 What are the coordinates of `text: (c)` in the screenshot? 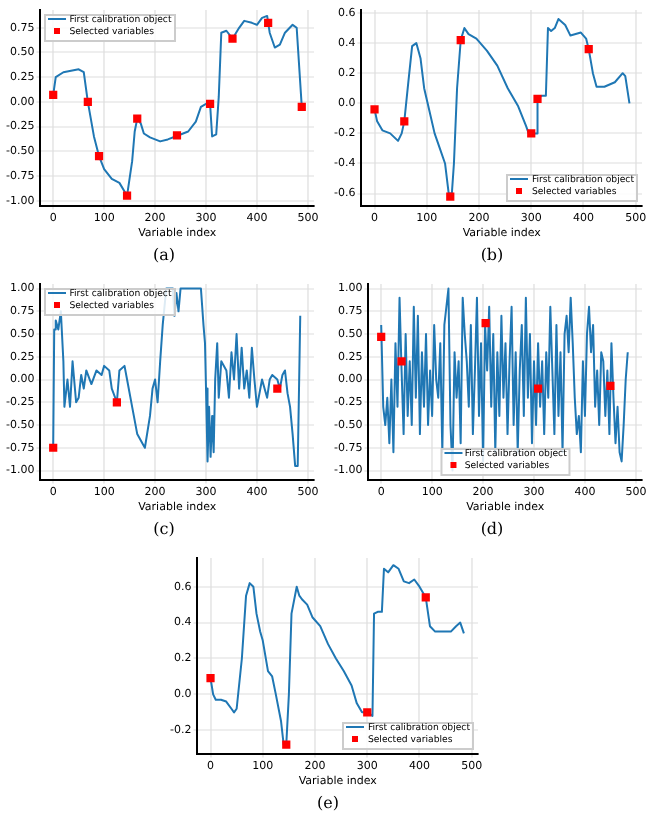 It's located at (164, 529).